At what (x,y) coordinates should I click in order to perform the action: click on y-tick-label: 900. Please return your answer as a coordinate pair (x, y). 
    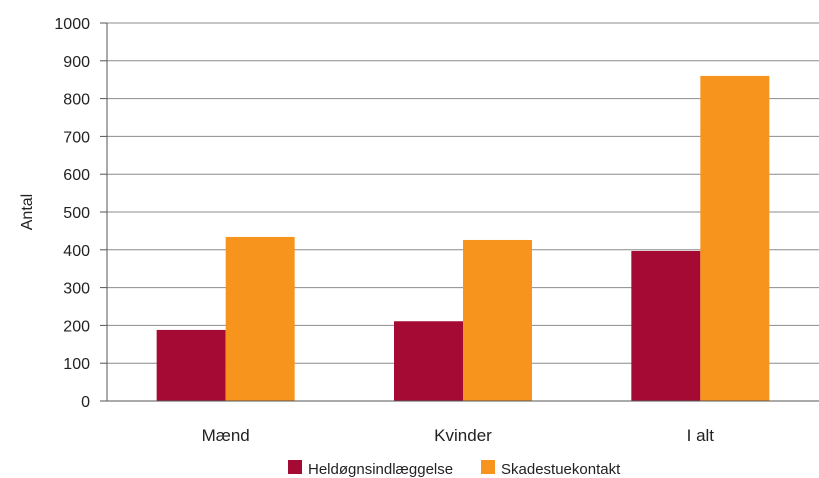
    Looking at the image, I should click on (76, 62).